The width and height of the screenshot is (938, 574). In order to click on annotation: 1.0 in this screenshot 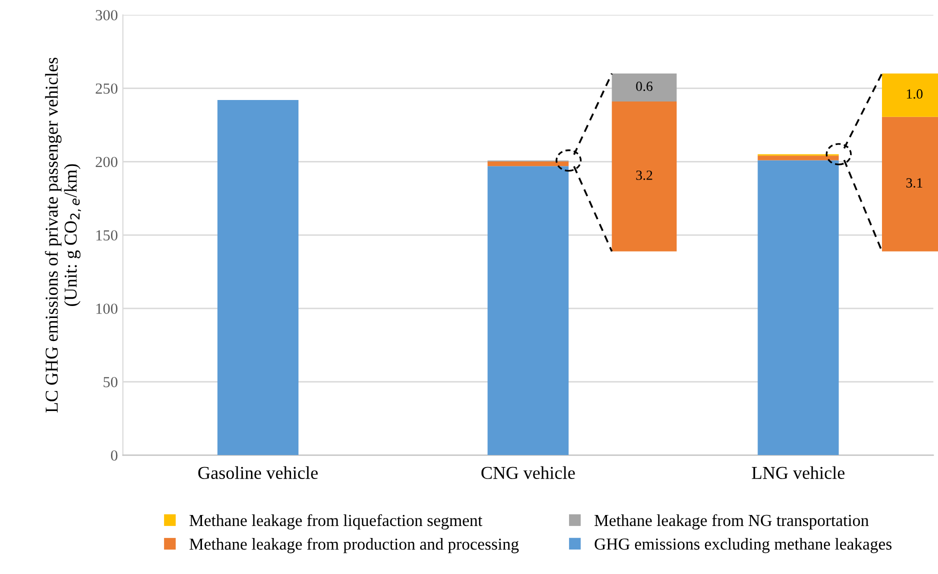, I will do `click(914, 94)`.